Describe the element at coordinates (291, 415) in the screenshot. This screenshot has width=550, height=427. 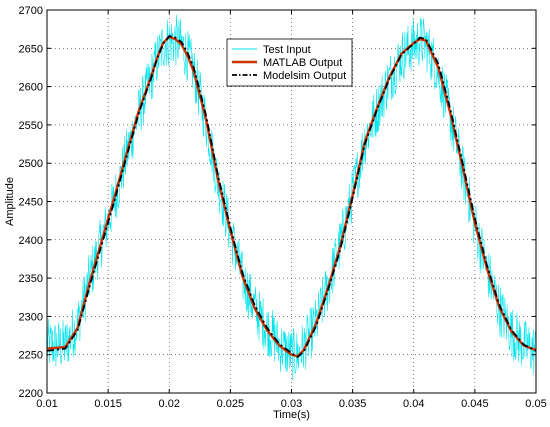
I see `x-axis-label: Time(s)` at that location.